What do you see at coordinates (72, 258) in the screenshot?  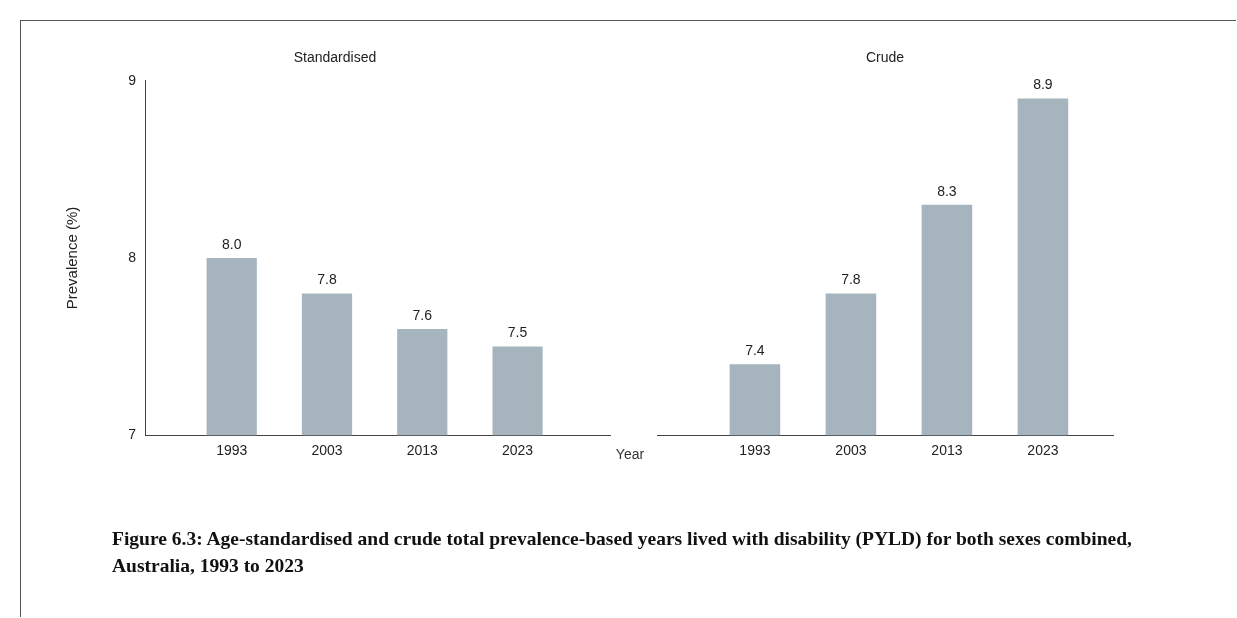 I see `y-axis-title: Prevalence (%)` at bounding box center [72, 258].